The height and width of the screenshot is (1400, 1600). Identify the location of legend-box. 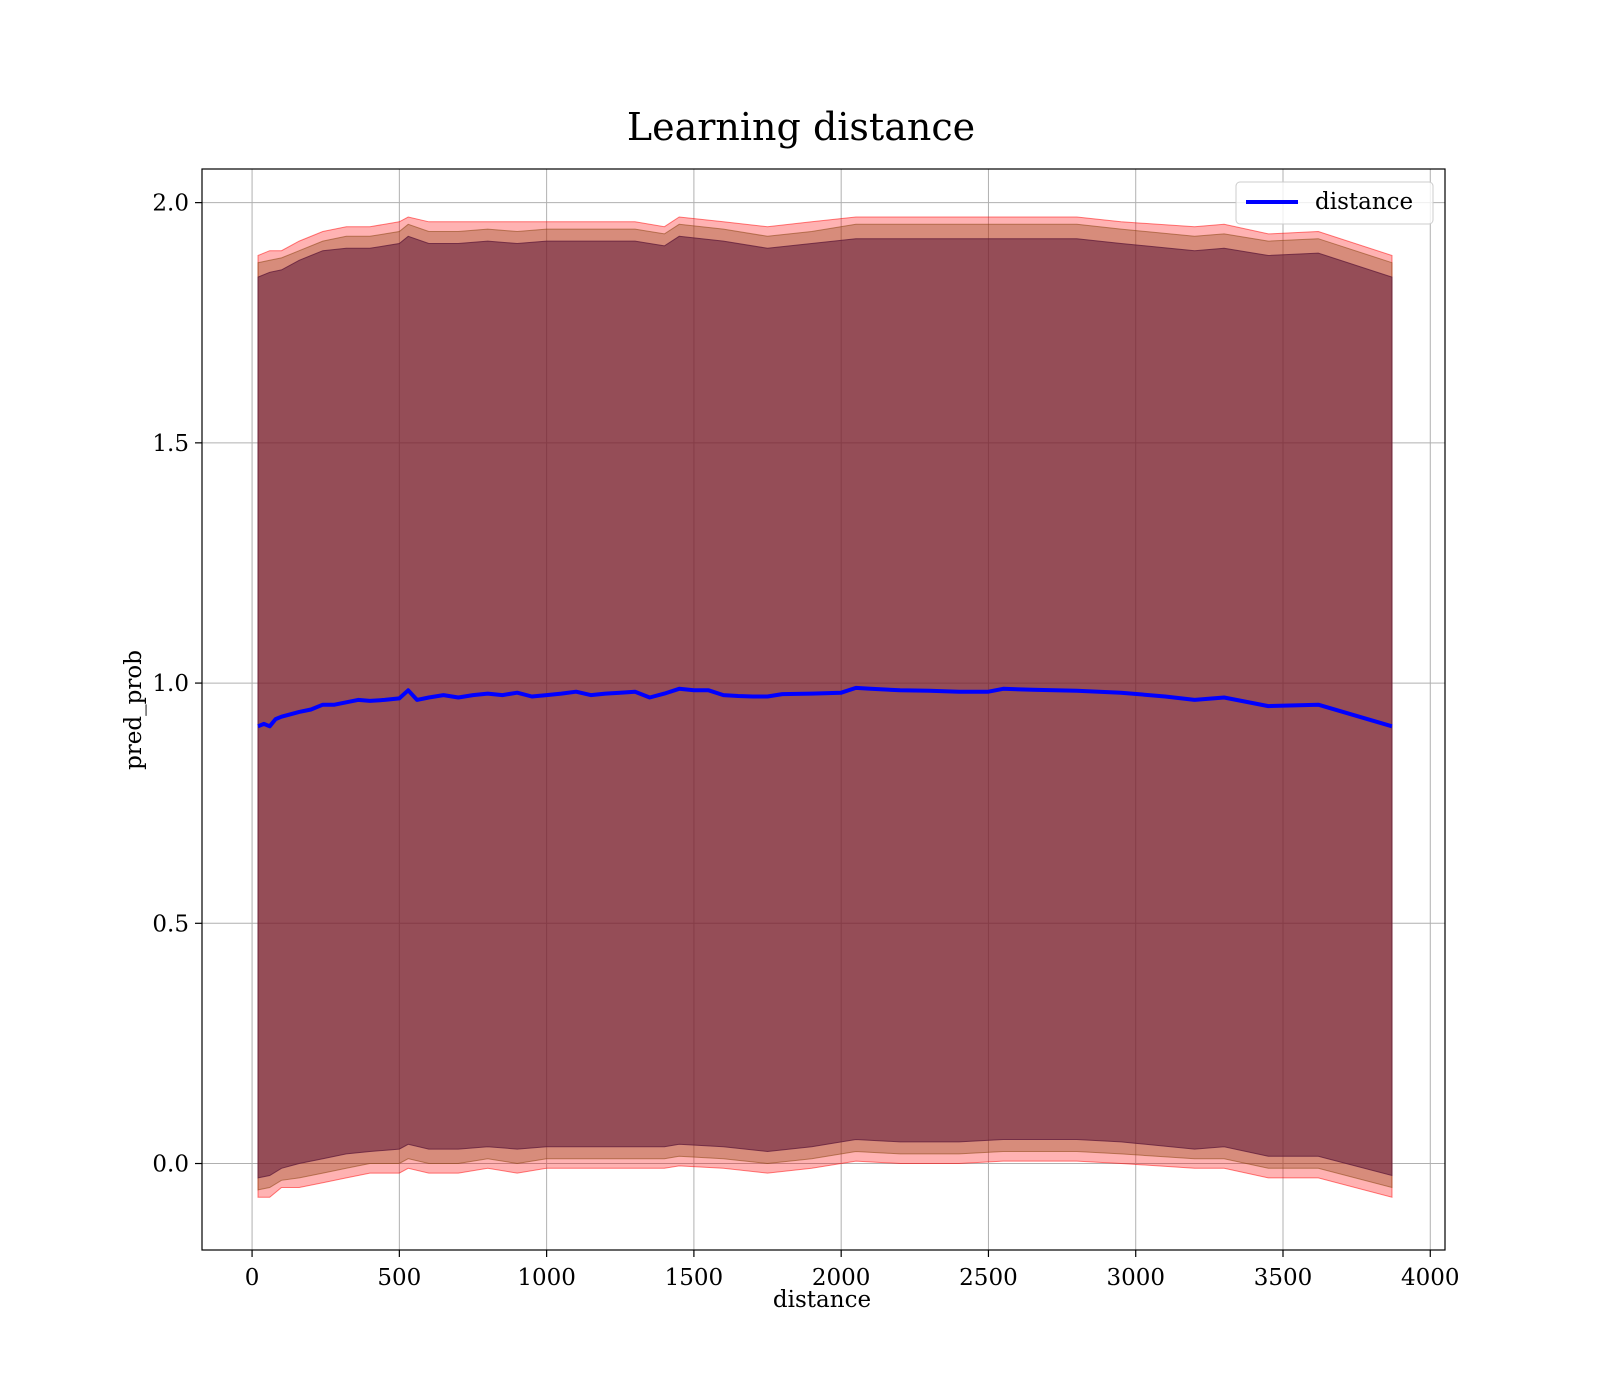
(1334, 203).